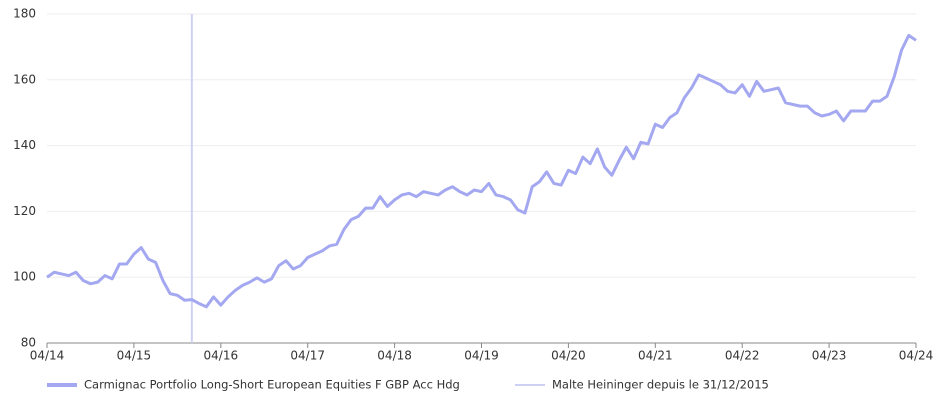 This screenshot has height=400, width=933. Describe the element at coordinates (28, 343) in the screenshot. I see `y-tick-label: 80` at that location.